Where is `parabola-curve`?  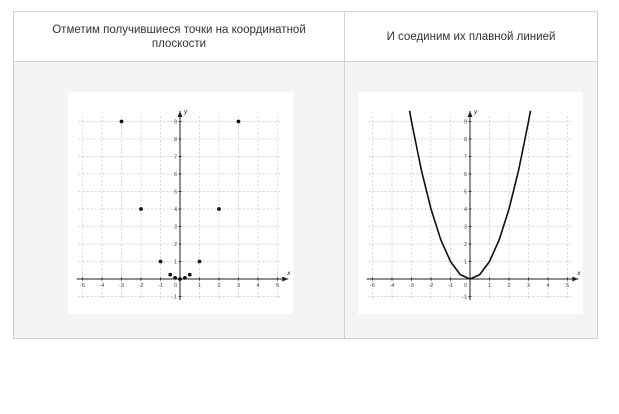
parabola-curve is located at coordinates (470, 195).